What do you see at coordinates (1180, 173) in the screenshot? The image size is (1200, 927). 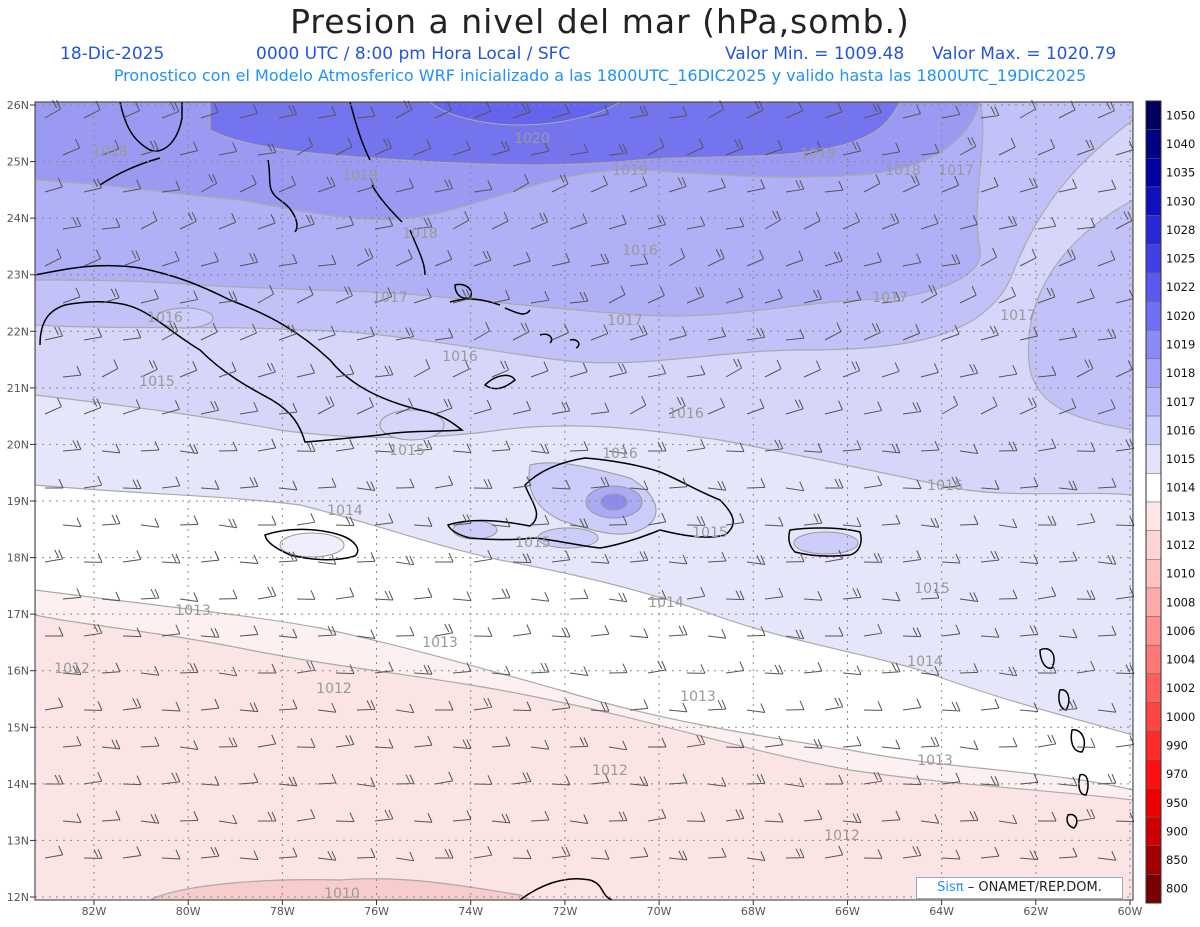 I see `colorbar-label: 1035` at bounding box center [1180, 173].